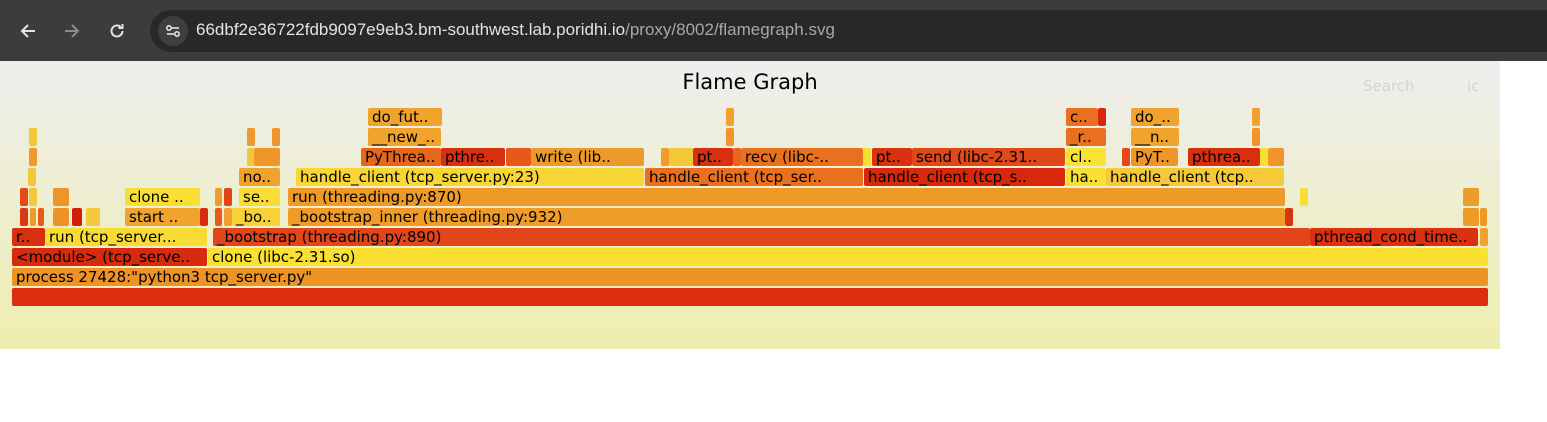  Describe the element at coordinates (1086, 157) in the screenshot. I see `flame-frame: cl..` at that location.